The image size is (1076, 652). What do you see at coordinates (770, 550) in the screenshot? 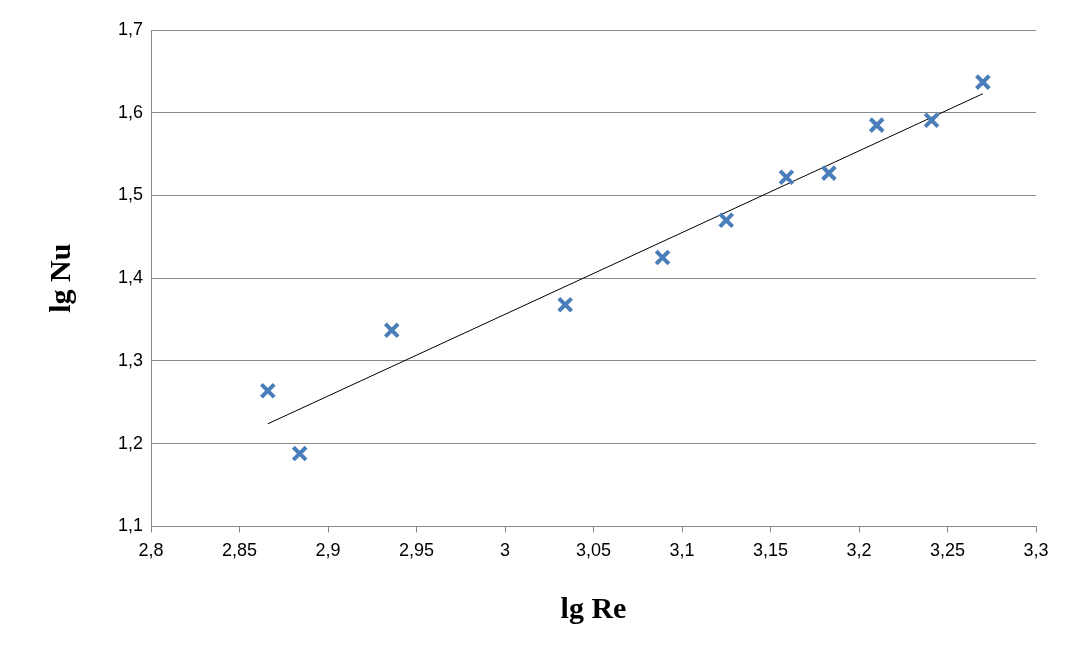
I see `x-tick-label: 3,15` at bounding box center [770, 550].